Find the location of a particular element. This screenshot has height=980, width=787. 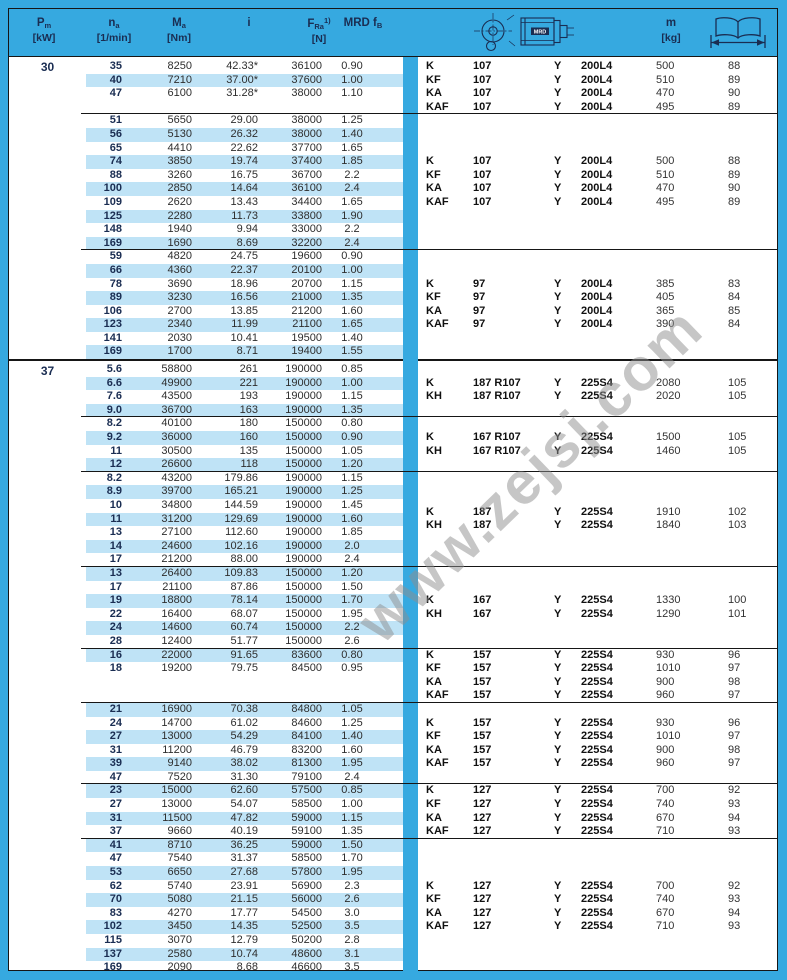

mrd-fb-value: 1.55 is located at coordinates (352, 351).